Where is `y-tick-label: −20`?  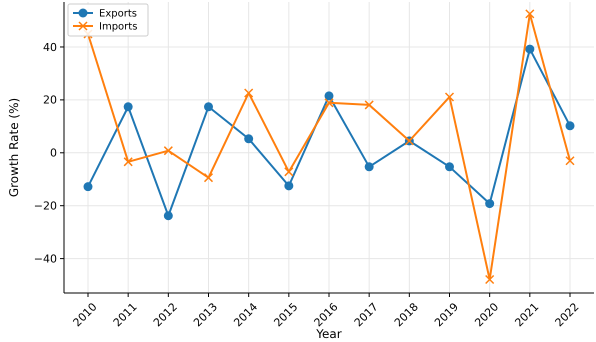 y-tick-label: −20 is located at coordinates (45, 206).